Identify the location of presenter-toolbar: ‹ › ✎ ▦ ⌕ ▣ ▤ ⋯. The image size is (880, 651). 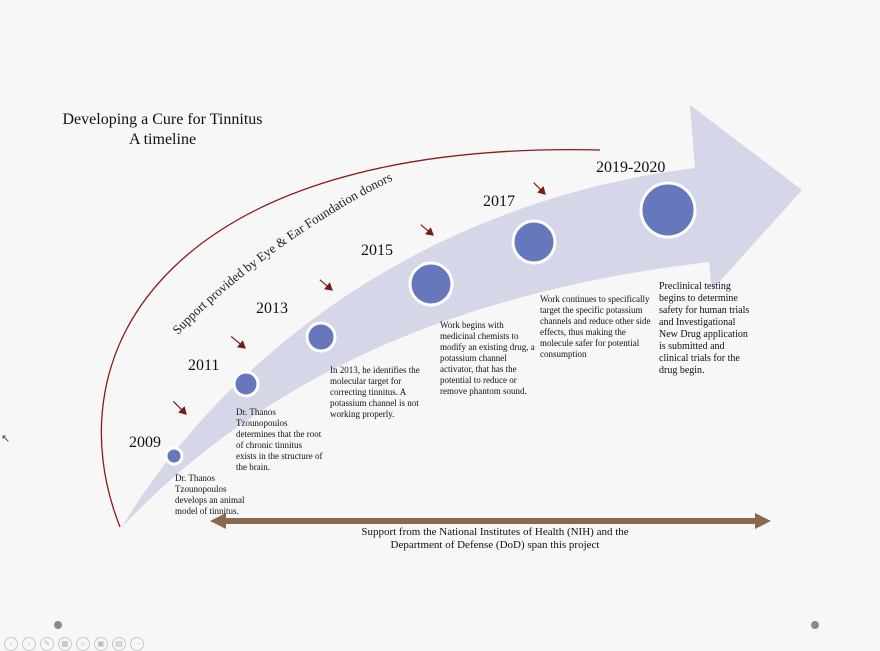
(74, 644).